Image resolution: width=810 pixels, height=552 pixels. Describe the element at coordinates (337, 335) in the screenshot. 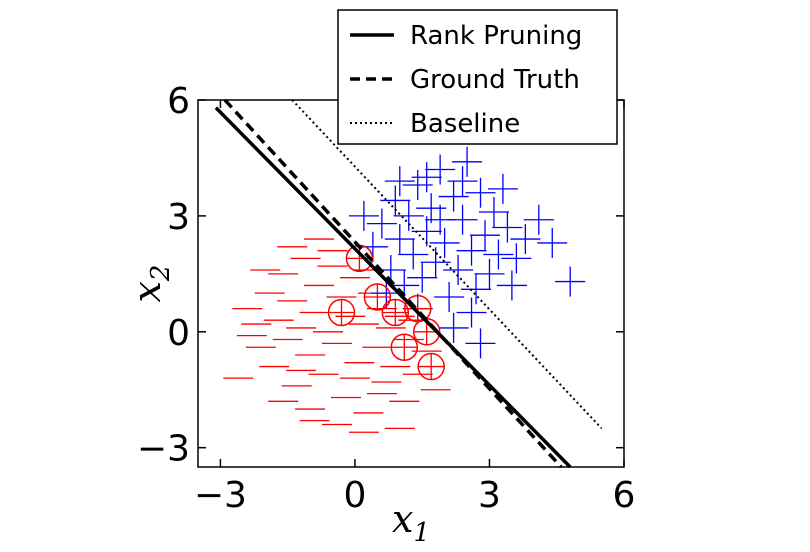

I see `negative-points` at that location.